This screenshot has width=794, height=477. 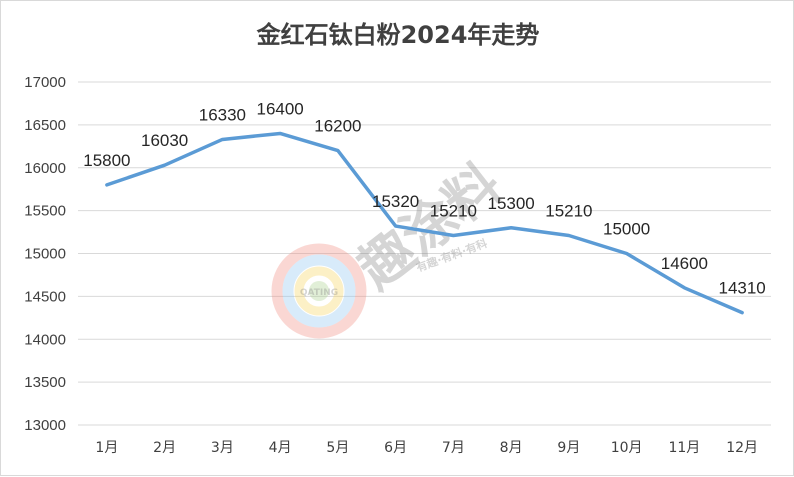 I want to click on x-tick-label: 9月, so click(x=568, y=448).